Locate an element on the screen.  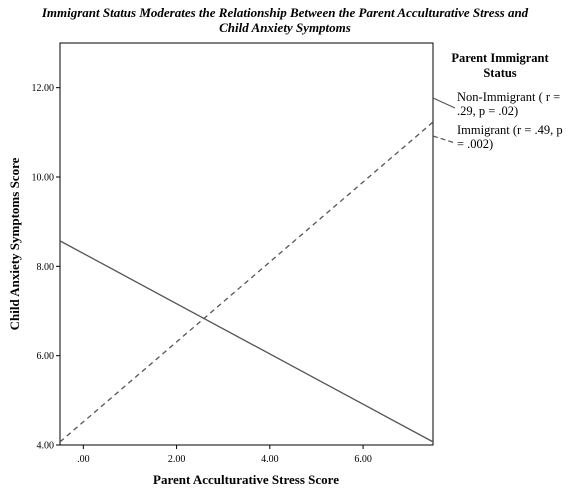
x-axis-label: Parent Acculturative Stress Score is located at coordinates (246, 479).